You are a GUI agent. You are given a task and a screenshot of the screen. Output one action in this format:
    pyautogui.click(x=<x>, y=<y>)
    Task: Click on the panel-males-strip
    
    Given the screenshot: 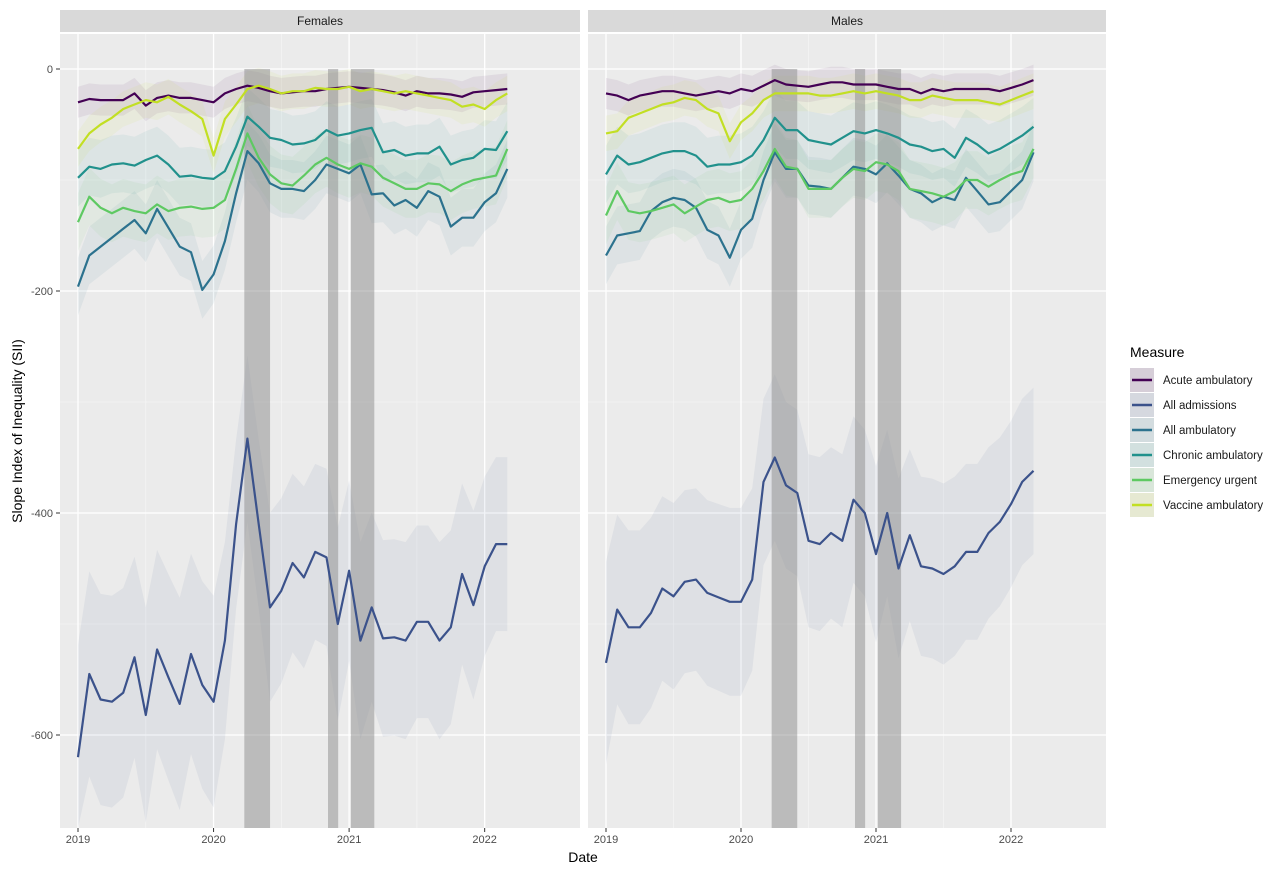 What is the action you would take?
    pyautogui.click(x=847, y=21)
    